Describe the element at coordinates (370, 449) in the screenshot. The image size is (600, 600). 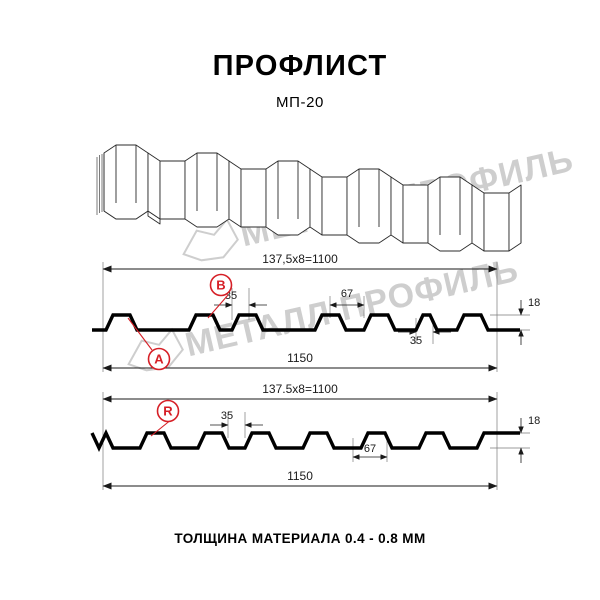
I see `dim-67-bottom-label: 67` at that location.